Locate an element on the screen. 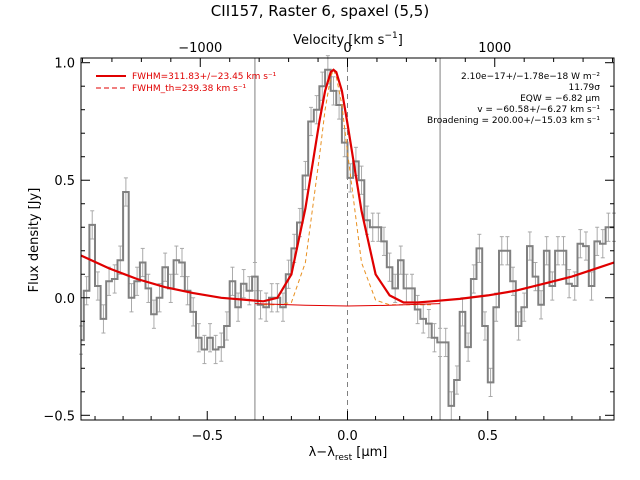 This screenshot has height=480, width=640. y-tick-label: 0.0 is located at coordinates (64, 299).